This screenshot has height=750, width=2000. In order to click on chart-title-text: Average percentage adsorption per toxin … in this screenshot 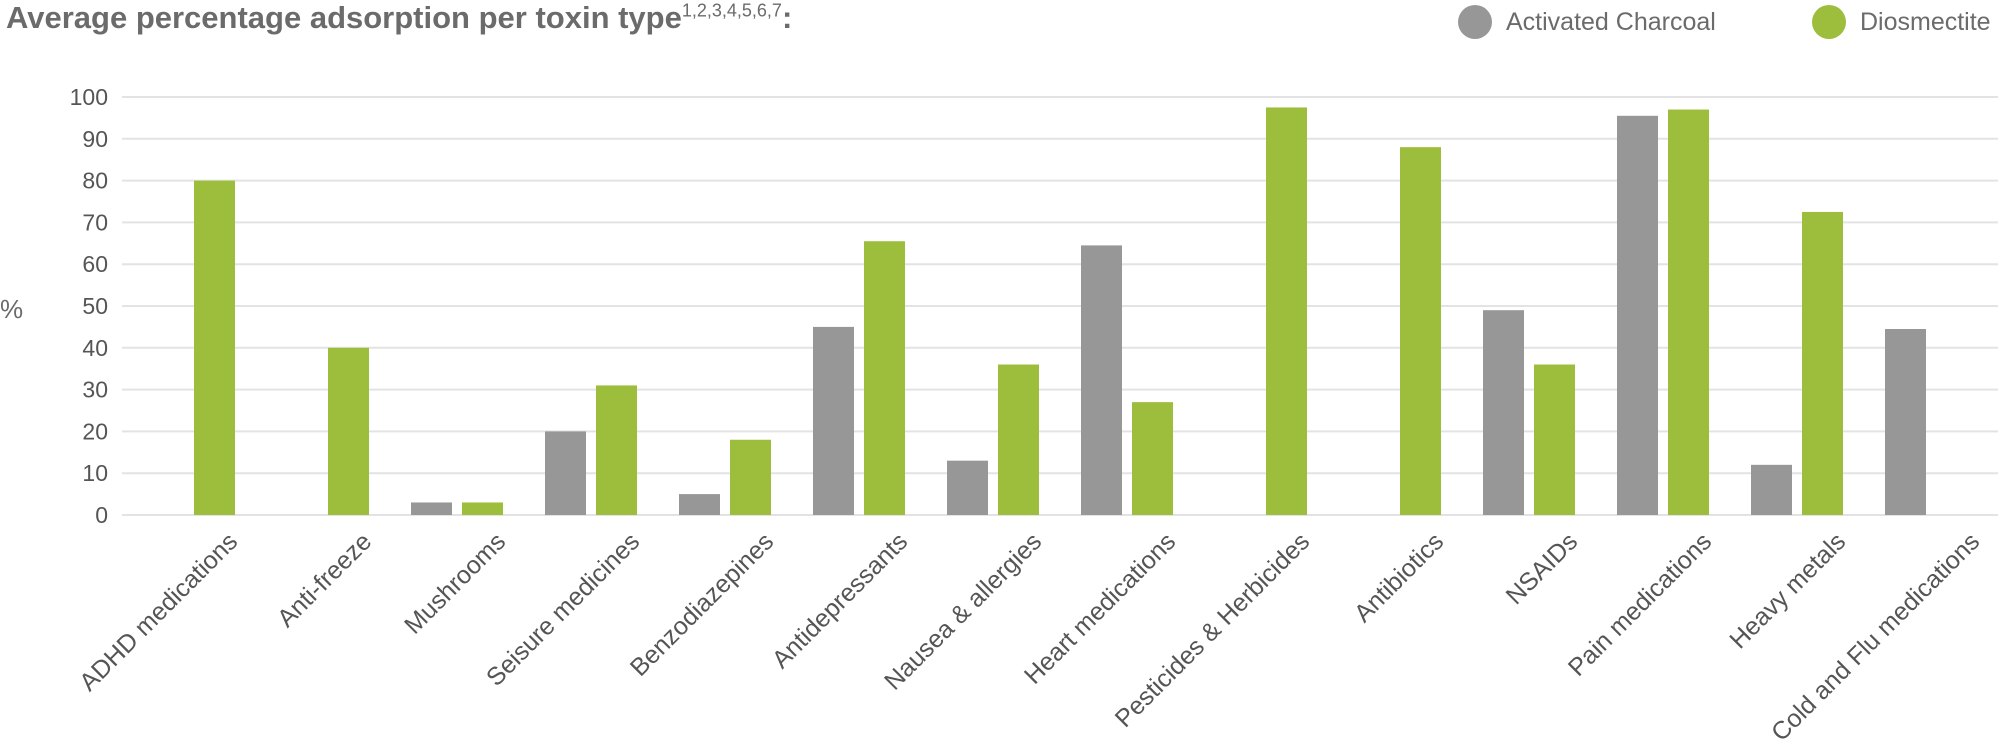, I will do `click(344, 17)`.